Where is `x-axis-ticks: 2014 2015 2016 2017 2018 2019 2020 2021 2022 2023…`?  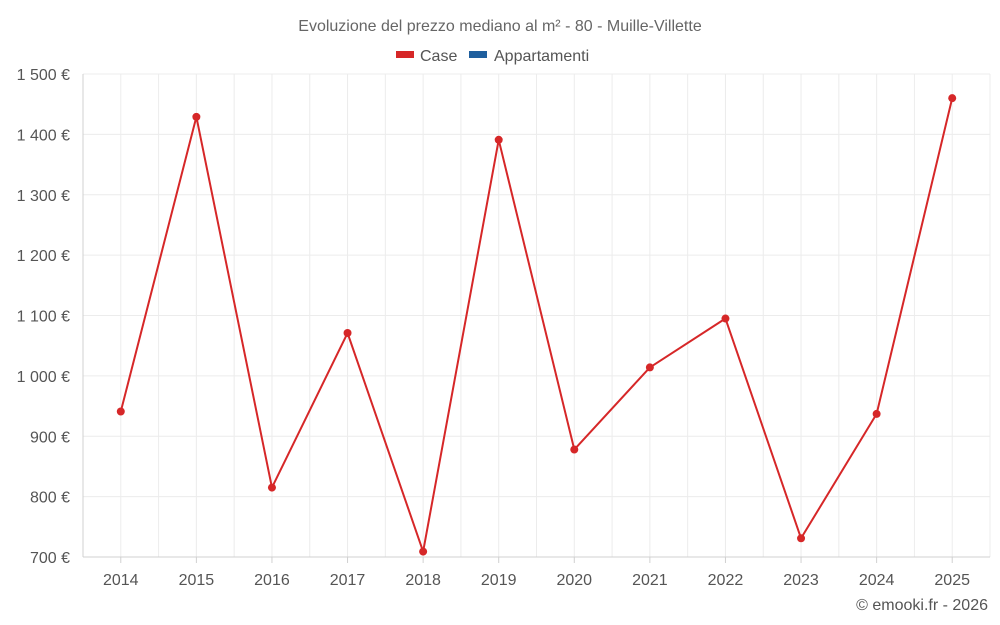 x-axis-ticks: 2014 2015 2016 2017 2018 2019 2020 2021 2022 2023… is located at coordinates (536, 573).